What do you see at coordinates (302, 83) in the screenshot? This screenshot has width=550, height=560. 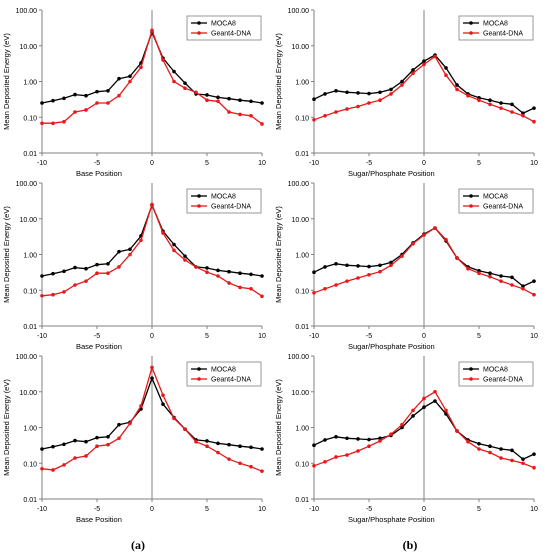 I see `y-tick-label: 1.00` at bounding box center [302, 83].